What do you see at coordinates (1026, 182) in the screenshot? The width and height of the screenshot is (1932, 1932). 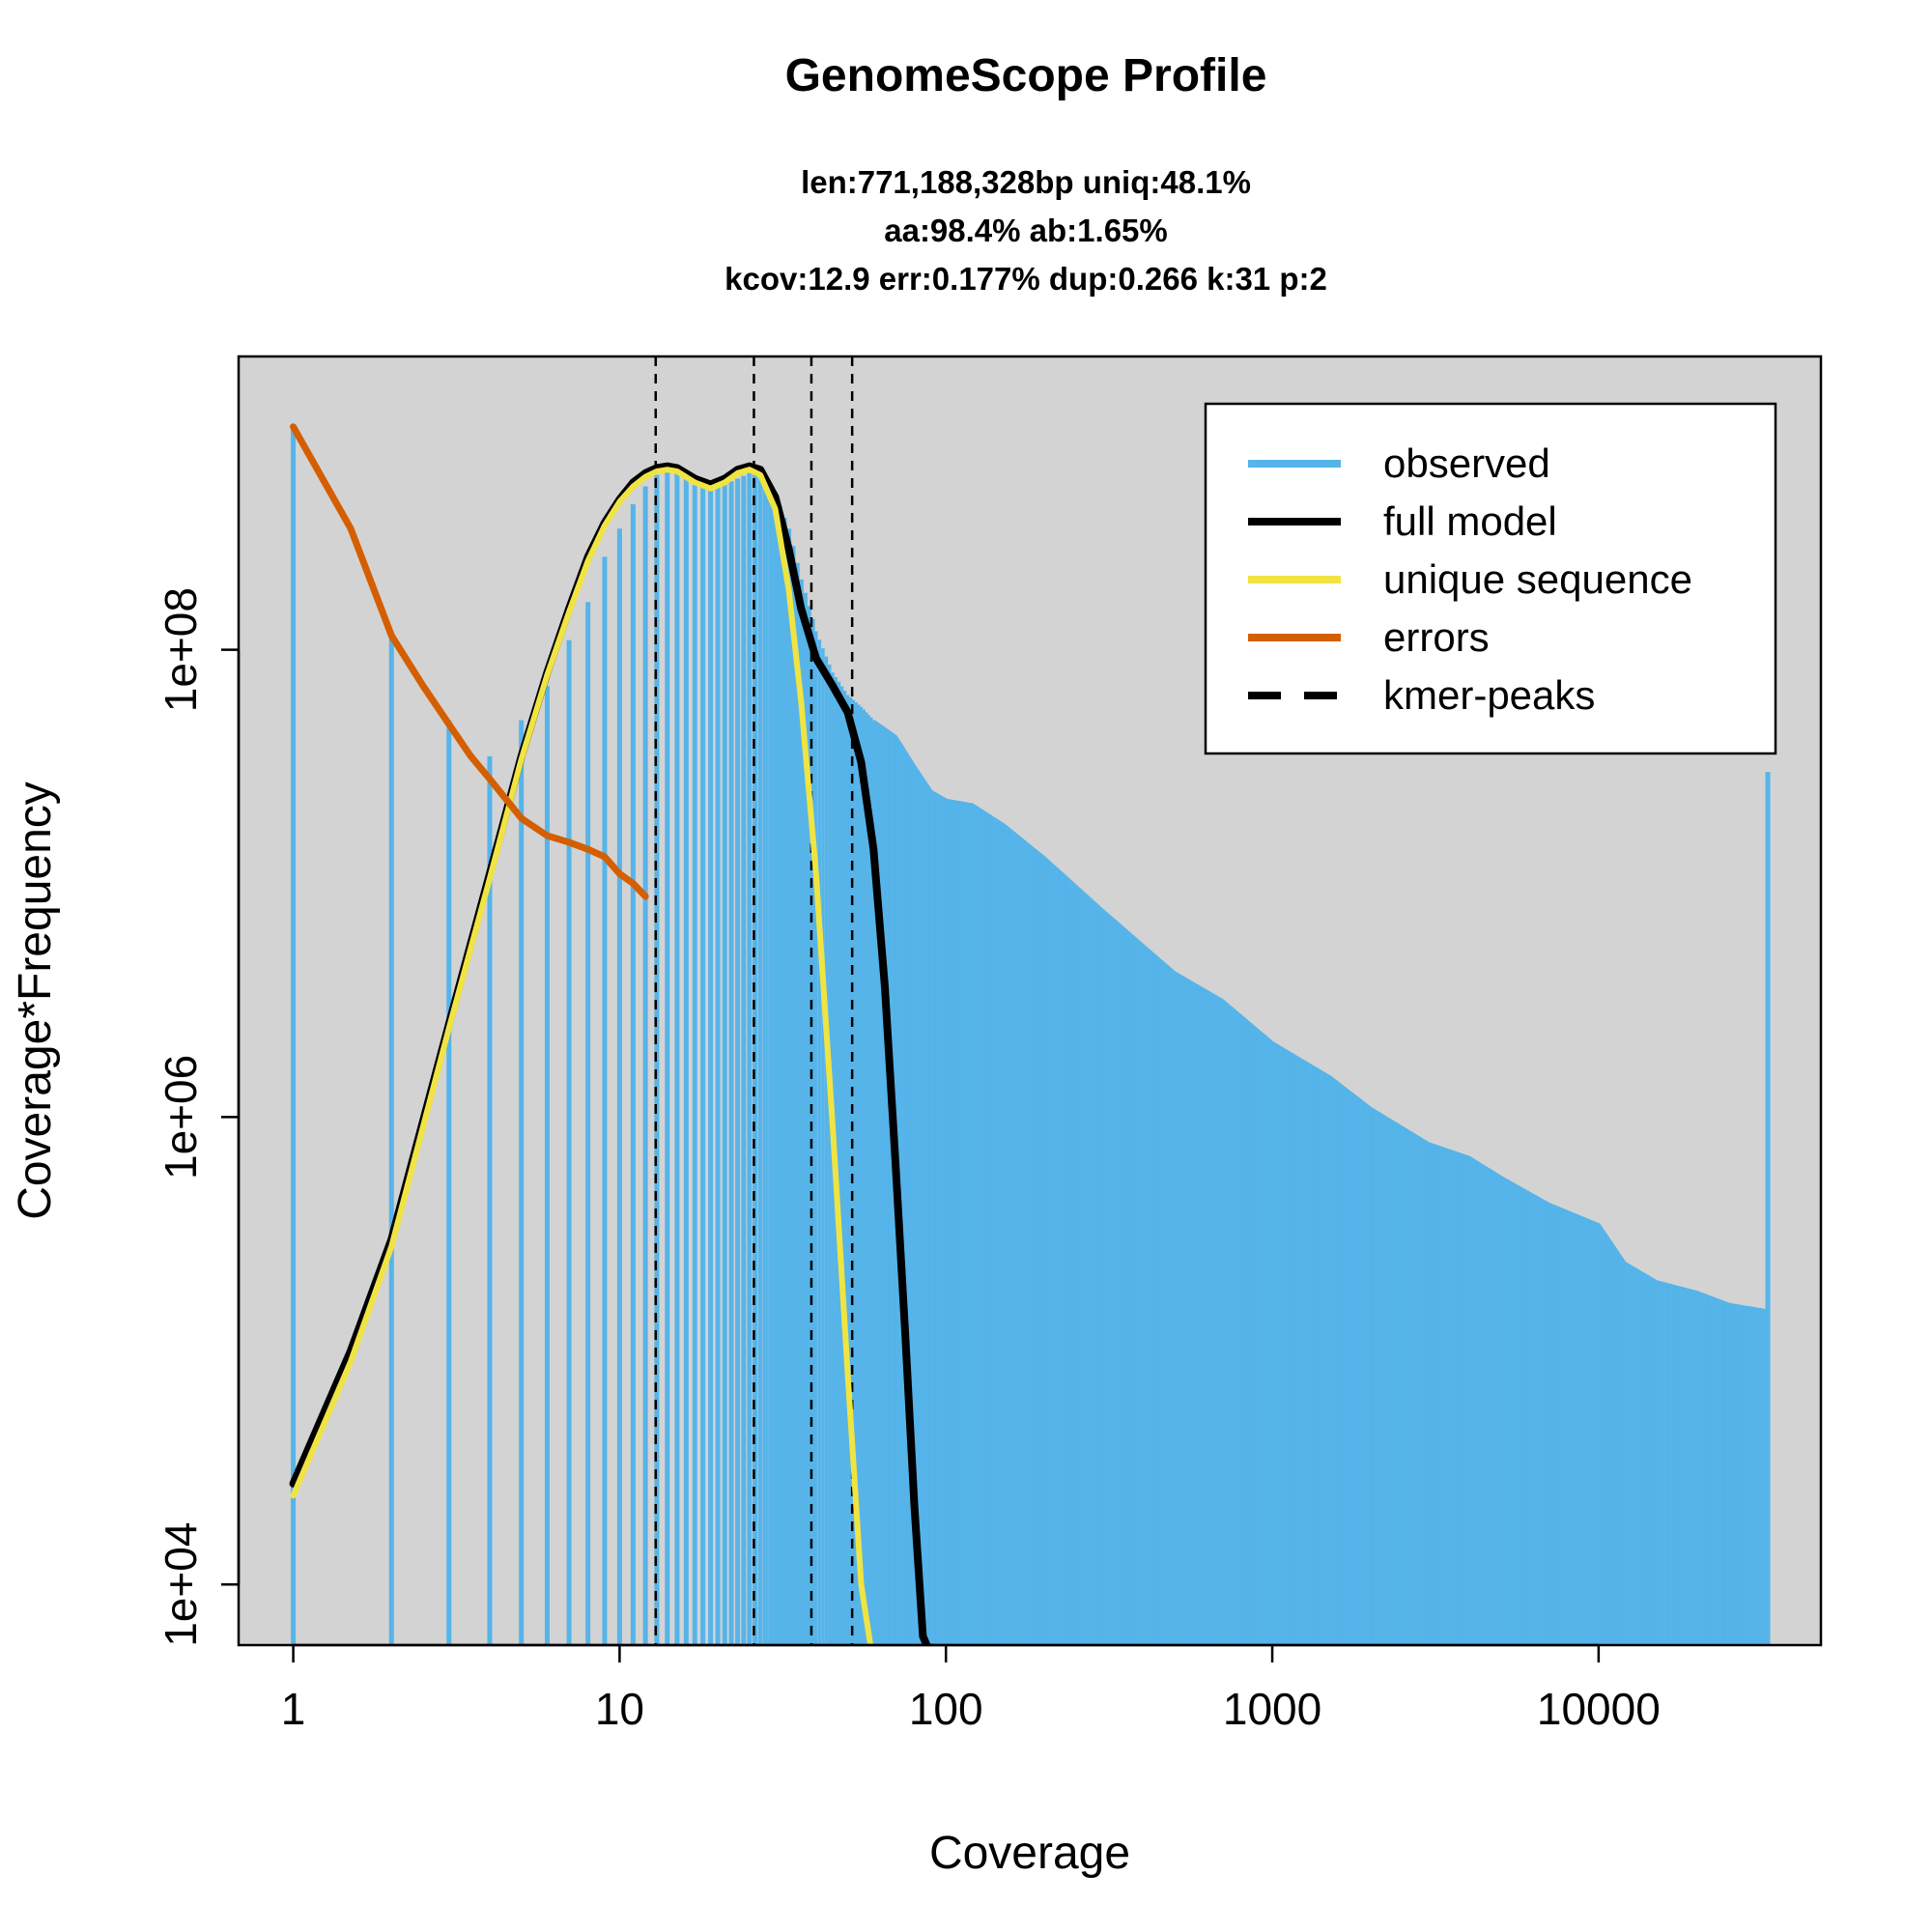 I see `chart-subtitle-line-1: len:771,188,328bp uniq:48.1%` at bounding box center [1026, 182].